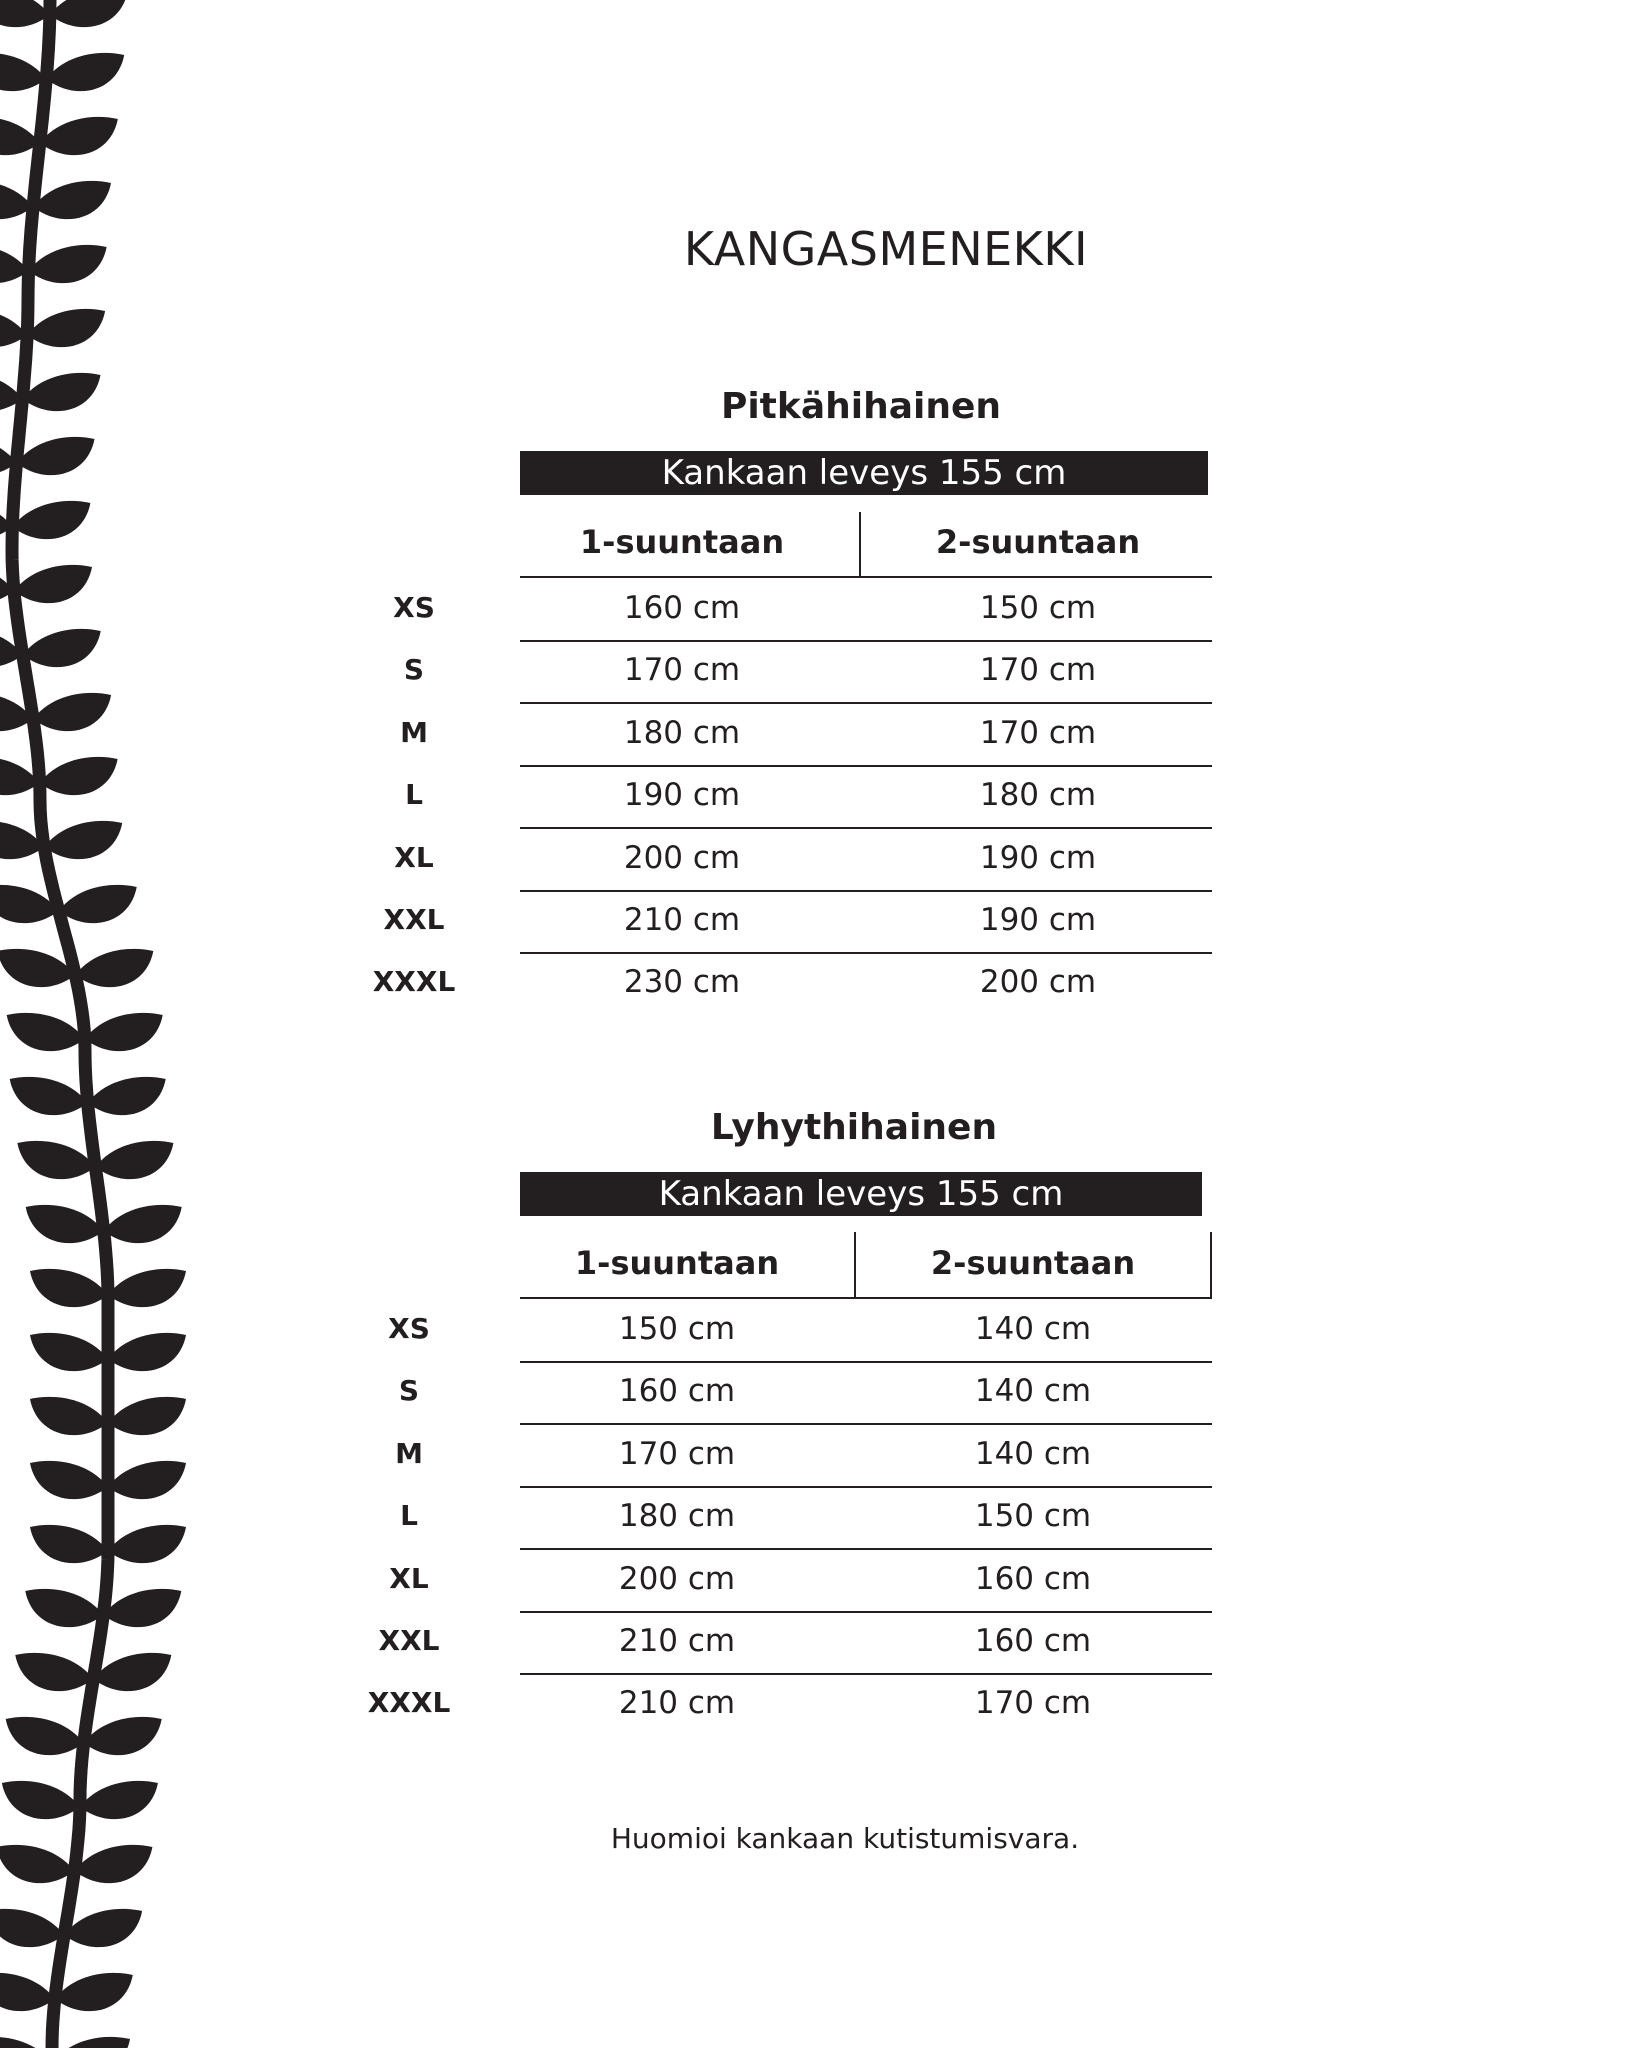 The image size is (1638, 2048). I want to click on table-subtitle: Lyhythihainen, so click(854, 1127).